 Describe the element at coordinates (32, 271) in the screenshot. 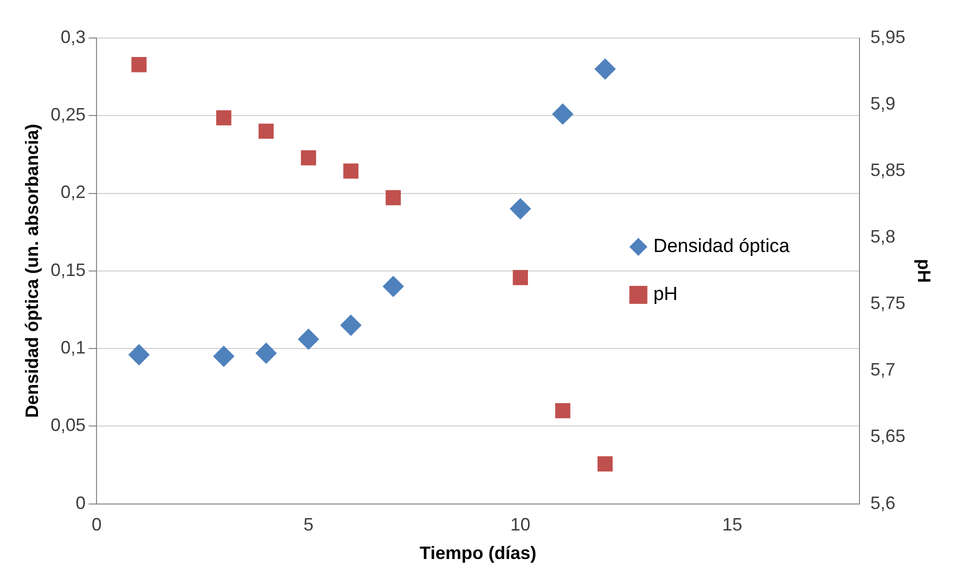

I see `y-axis-title: Densidad óptica (un. absorbancia)` at that location.